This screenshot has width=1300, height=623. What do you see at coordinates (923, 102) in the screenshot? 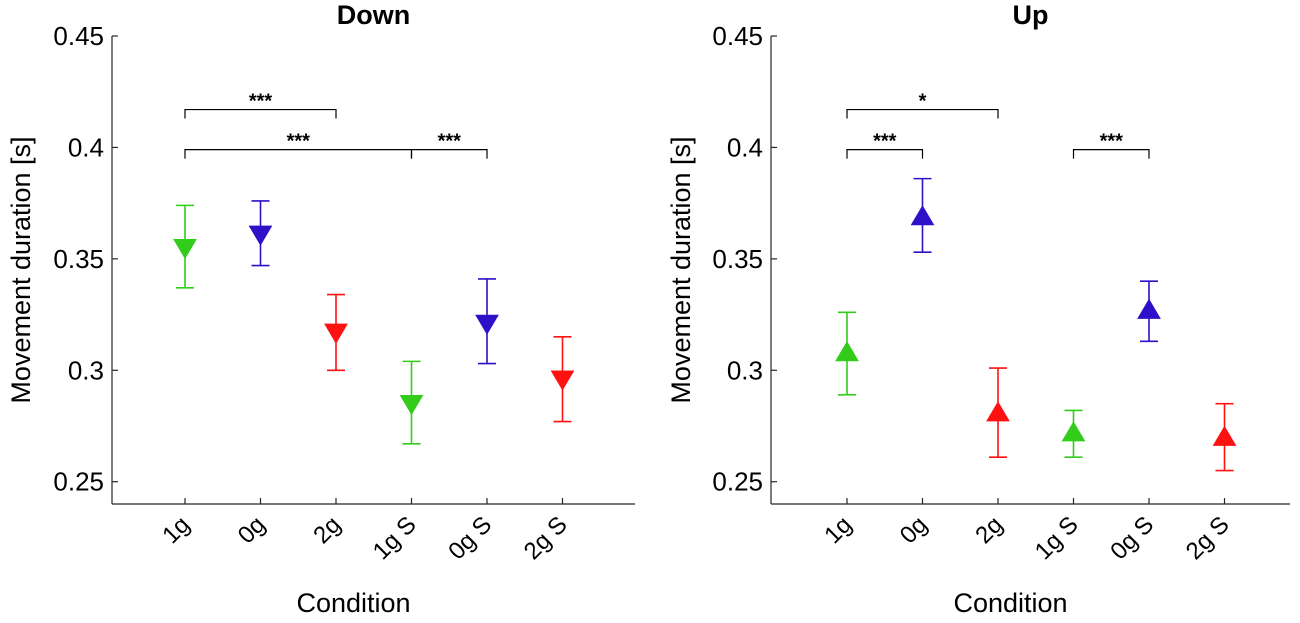
I see `significance-label: *` at bounding box center [923, 102].